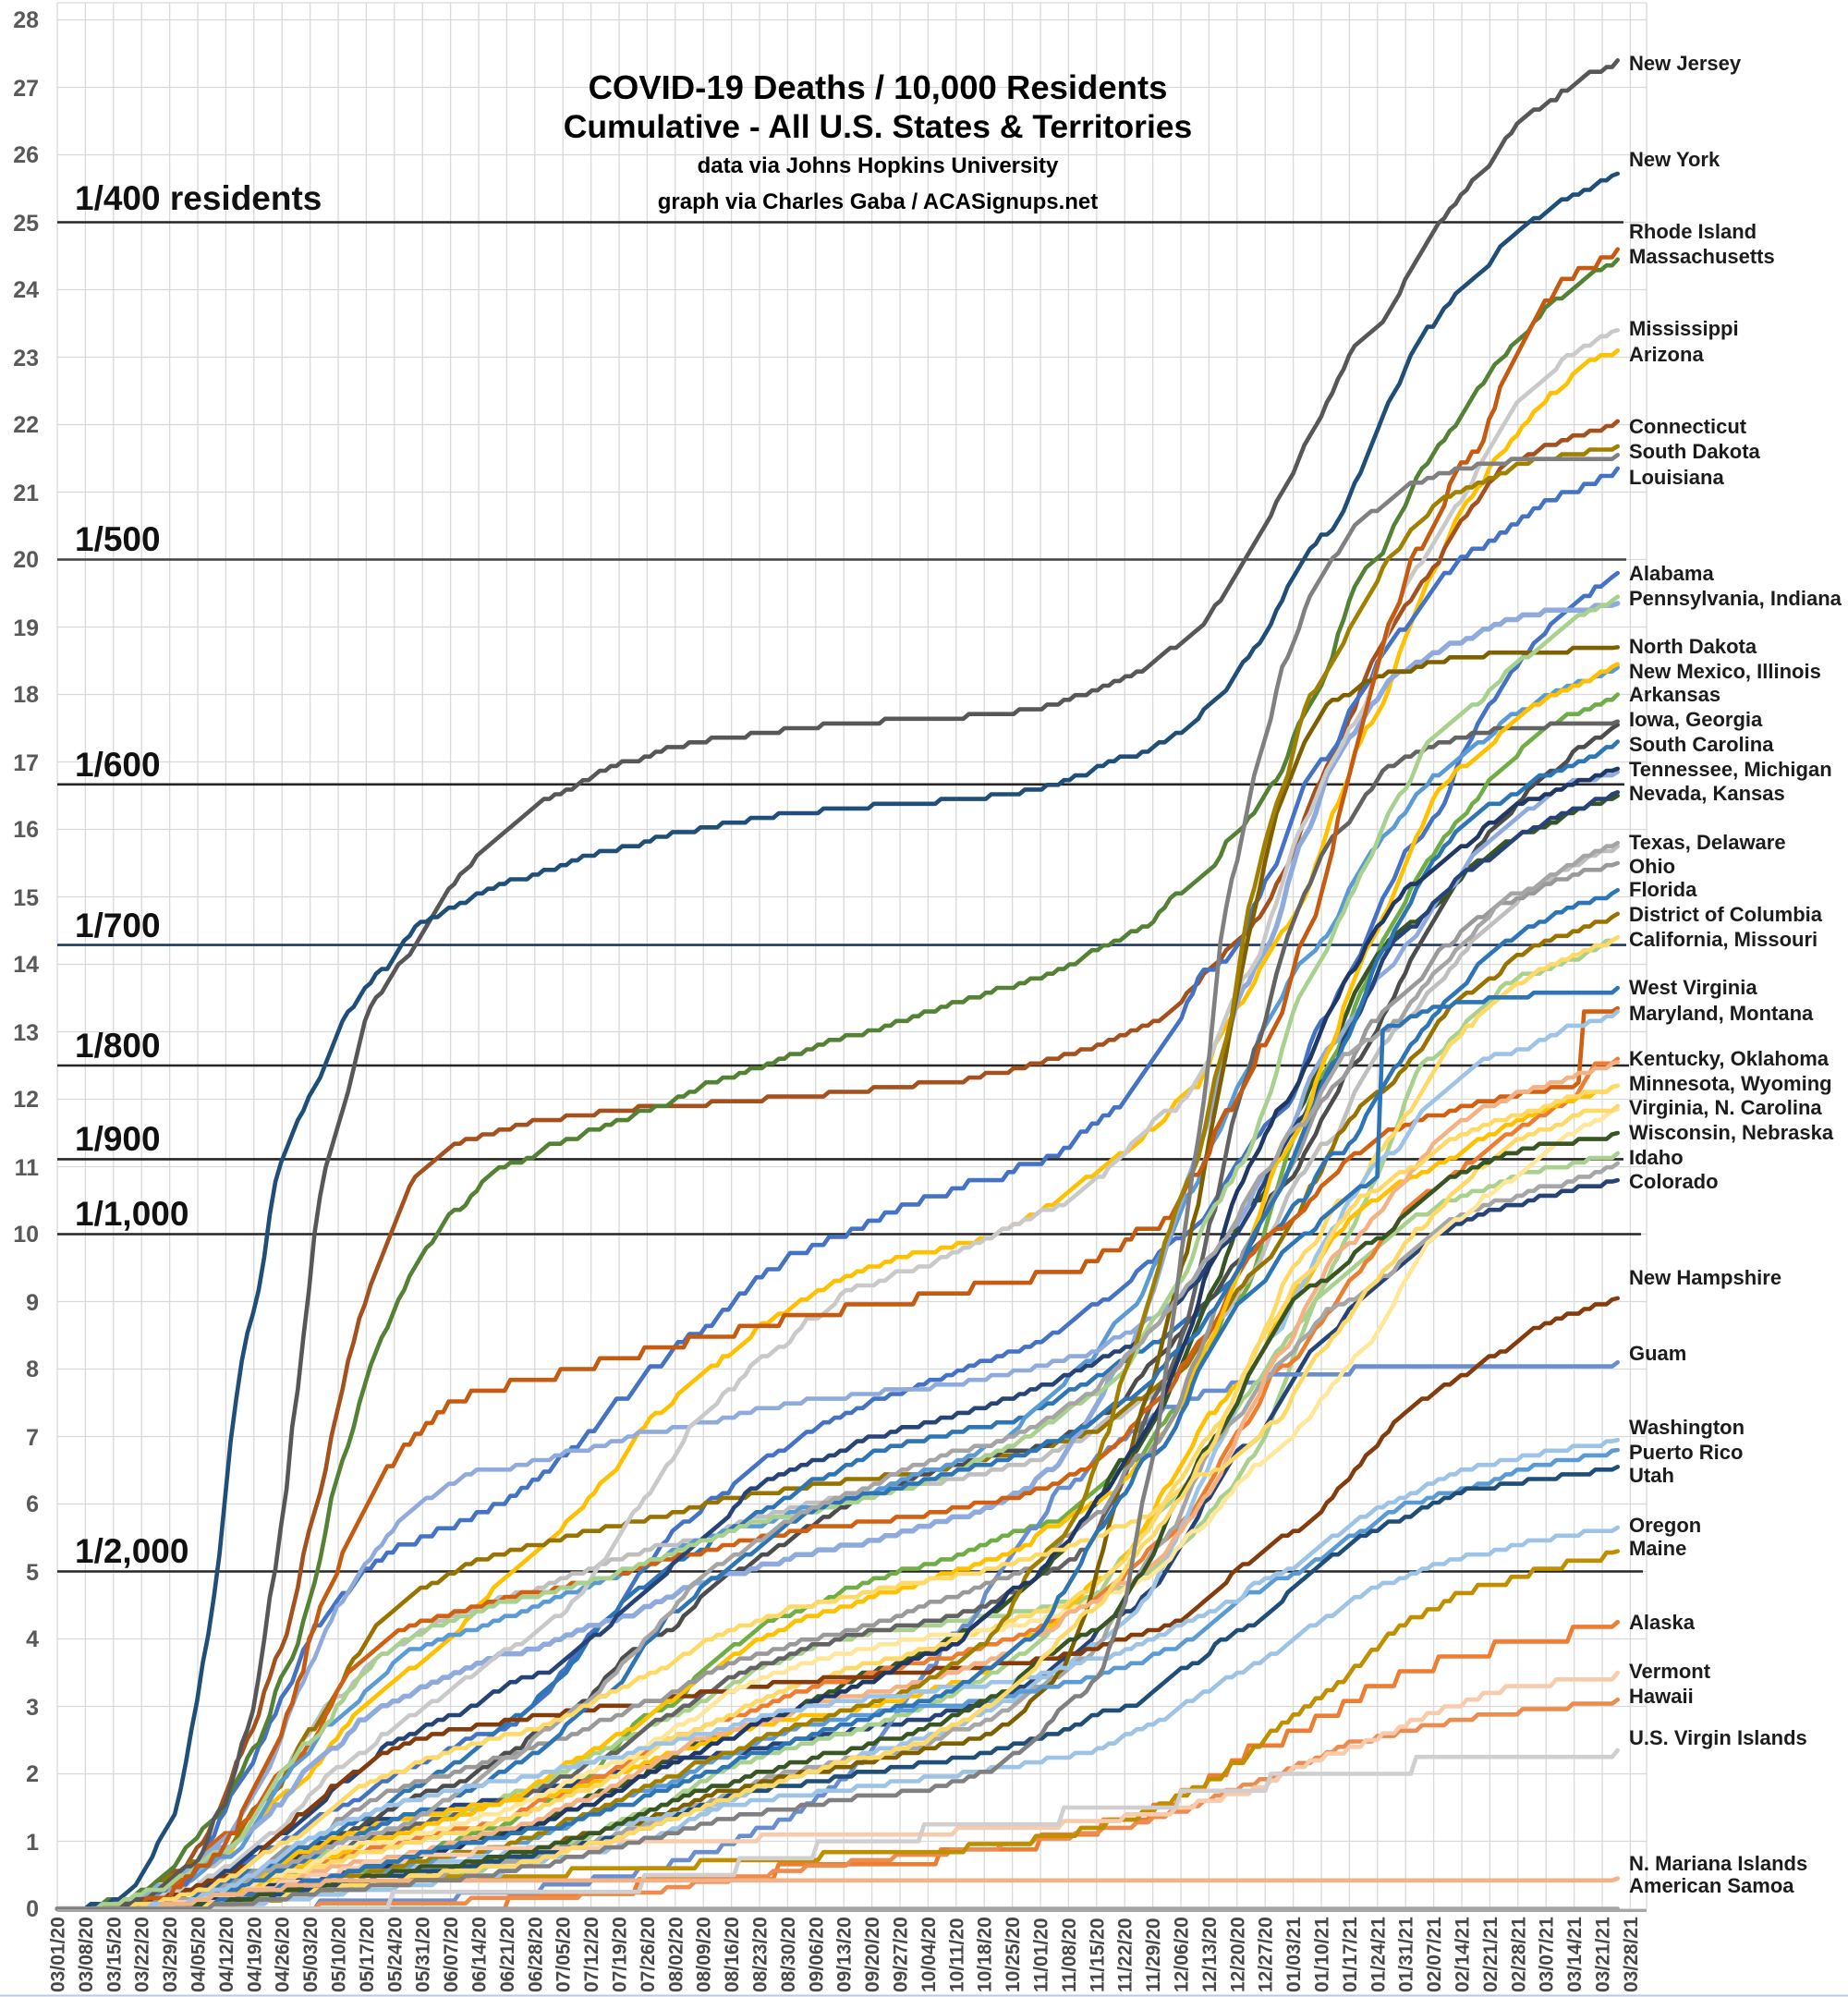 The width and height of the screenshot is (1848, 1997). I want to click on svg-text: 1/700, so click(118, 925).